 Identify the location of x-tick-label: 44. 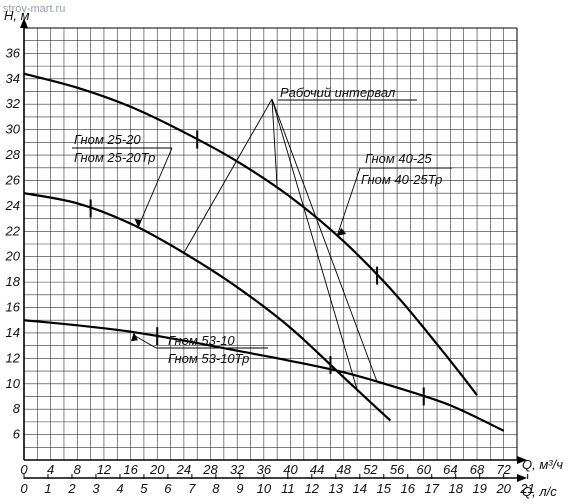
(317, 469).